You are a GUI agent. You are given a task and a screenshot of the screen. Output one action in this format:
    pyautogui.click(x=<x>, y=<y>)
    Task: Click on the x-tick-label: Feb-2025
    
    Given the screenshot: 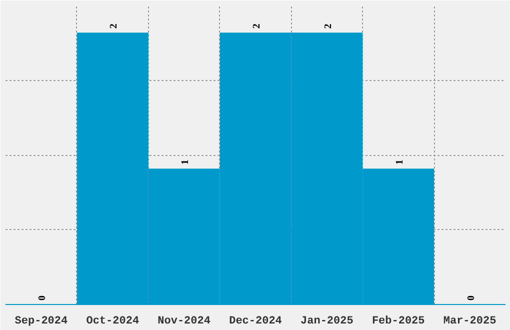 What is the action you would take?
    pyautogui.click(x=399, y=322)
    